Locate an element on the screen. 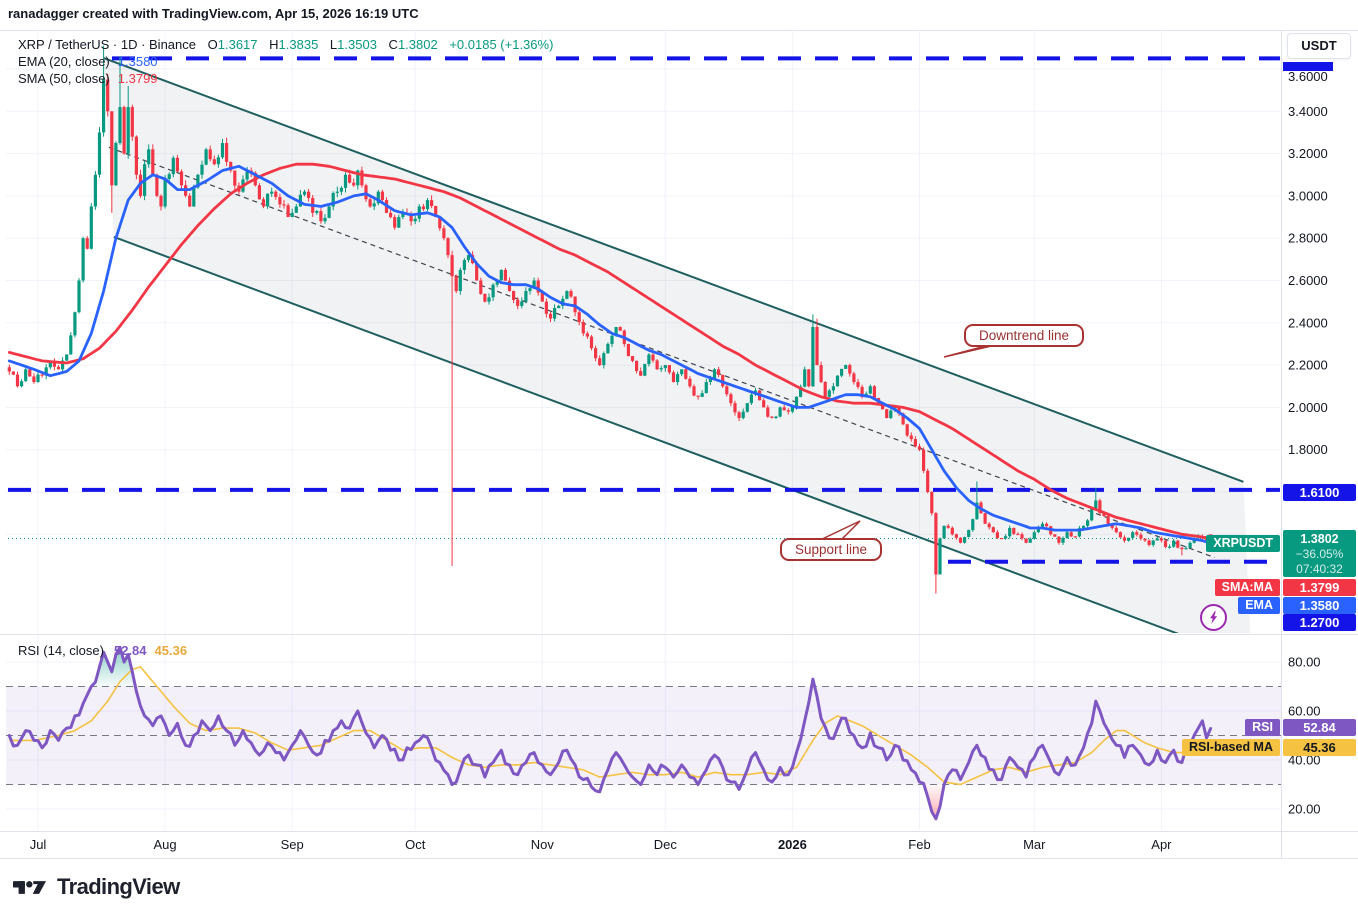 The width and height of the screenshot is (1358, 919). resistance-mid-price-label: 1.6100 is located at coordinates (1319, 492).